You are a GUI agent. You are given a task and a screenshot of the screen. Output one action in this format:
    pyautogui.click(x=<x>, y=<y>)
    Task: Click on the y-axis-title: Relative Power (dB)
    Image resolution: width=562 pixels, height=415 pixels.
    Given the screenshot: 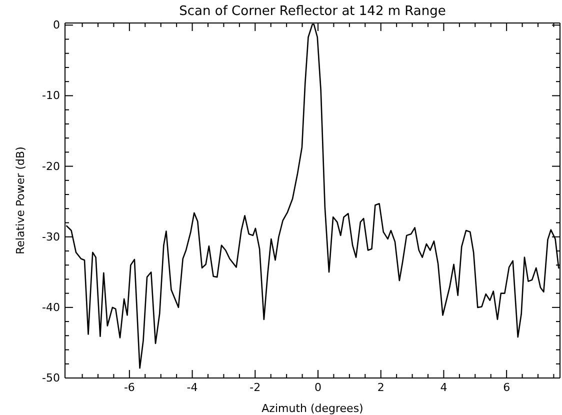 What is the action you would take?
    pyautogui.click(x=20, y=200)
    